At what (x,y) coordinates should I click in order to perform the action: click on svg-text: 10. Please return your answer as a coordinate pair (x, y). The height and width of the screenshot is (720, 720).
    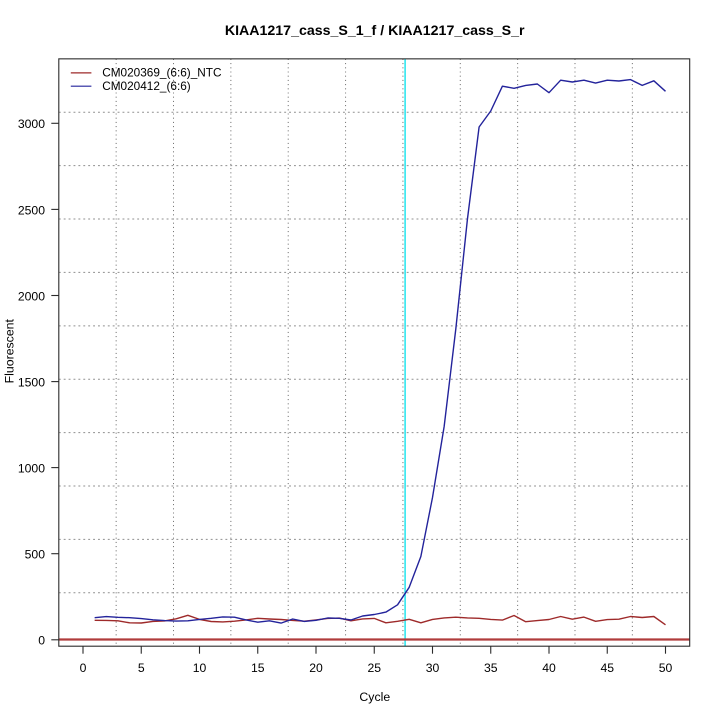
    Looking at the image, I should click on (200, 668).